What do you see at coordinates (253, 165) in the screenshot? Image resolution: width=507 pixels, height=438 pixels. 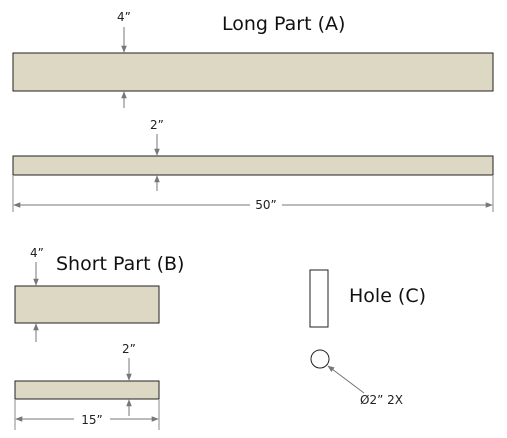 I see `long-part-thickness-view` at bounding box center [253, 165].